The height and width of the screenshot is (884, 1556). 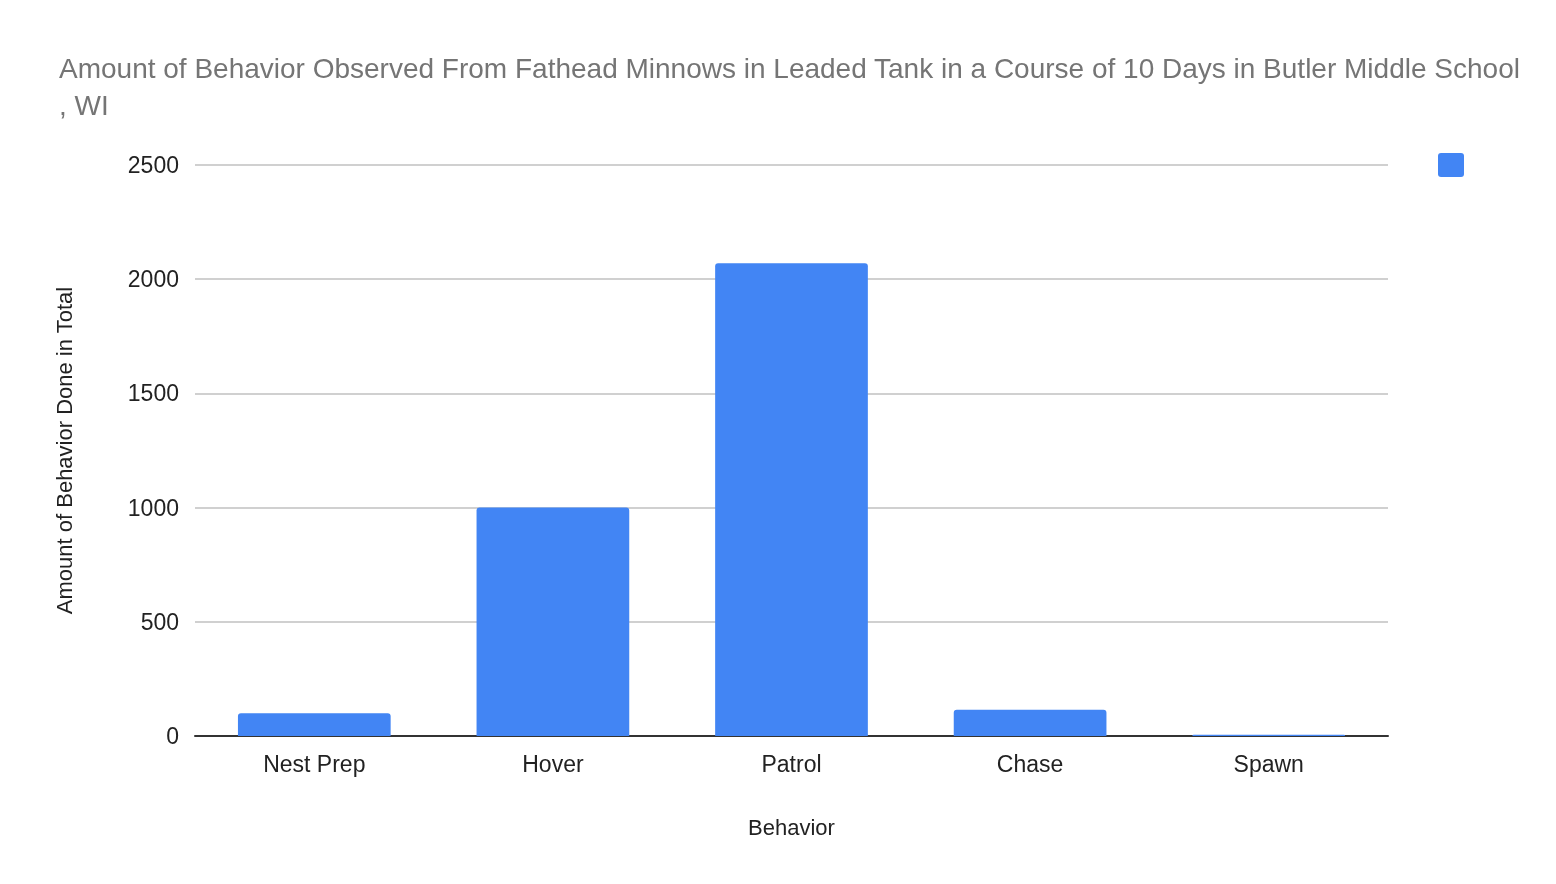 What do you see at coordinates (153, 507) in the screenshot?
I see `y-tick-label: 1000` at bounding box center [153, 507].